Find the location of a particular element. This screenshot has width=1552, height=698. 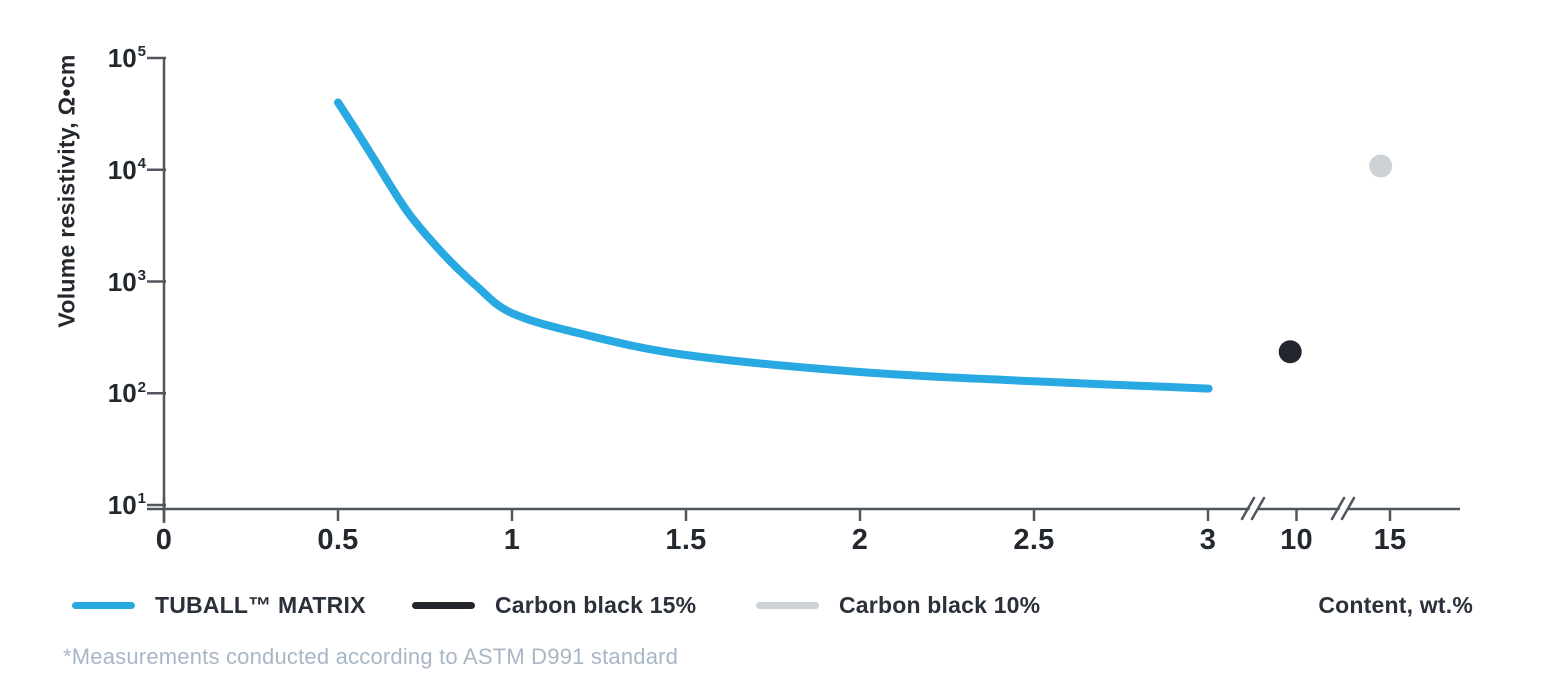

carbon-black-10--point is located at coordinates (1381, 166).